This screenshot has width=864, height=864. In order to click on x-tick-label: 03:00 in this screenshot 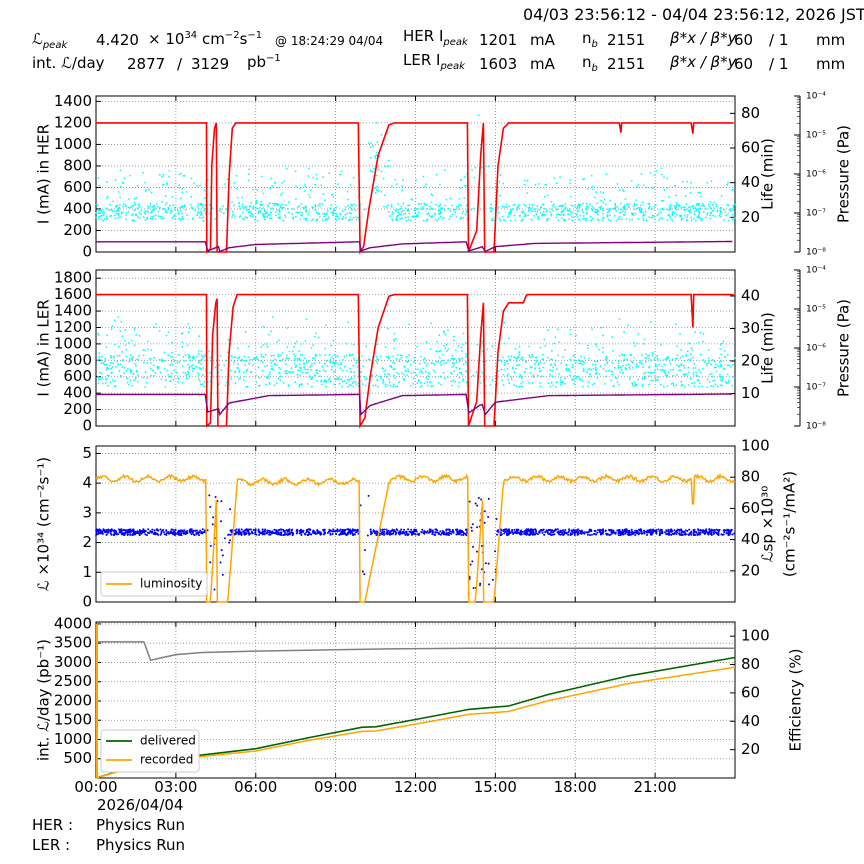, I will do `click(176, 787)`.